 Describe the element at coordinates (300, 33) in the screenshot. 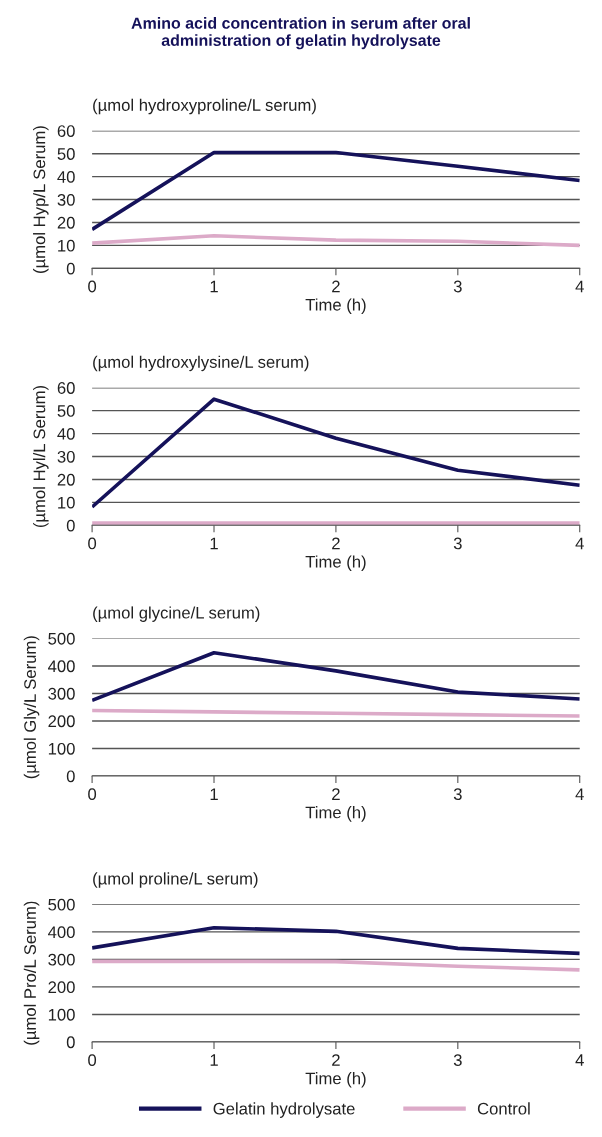

I see `chart-title: Amino acid concentration in serum after oral administration of gelatin hydrolysate` at that location.